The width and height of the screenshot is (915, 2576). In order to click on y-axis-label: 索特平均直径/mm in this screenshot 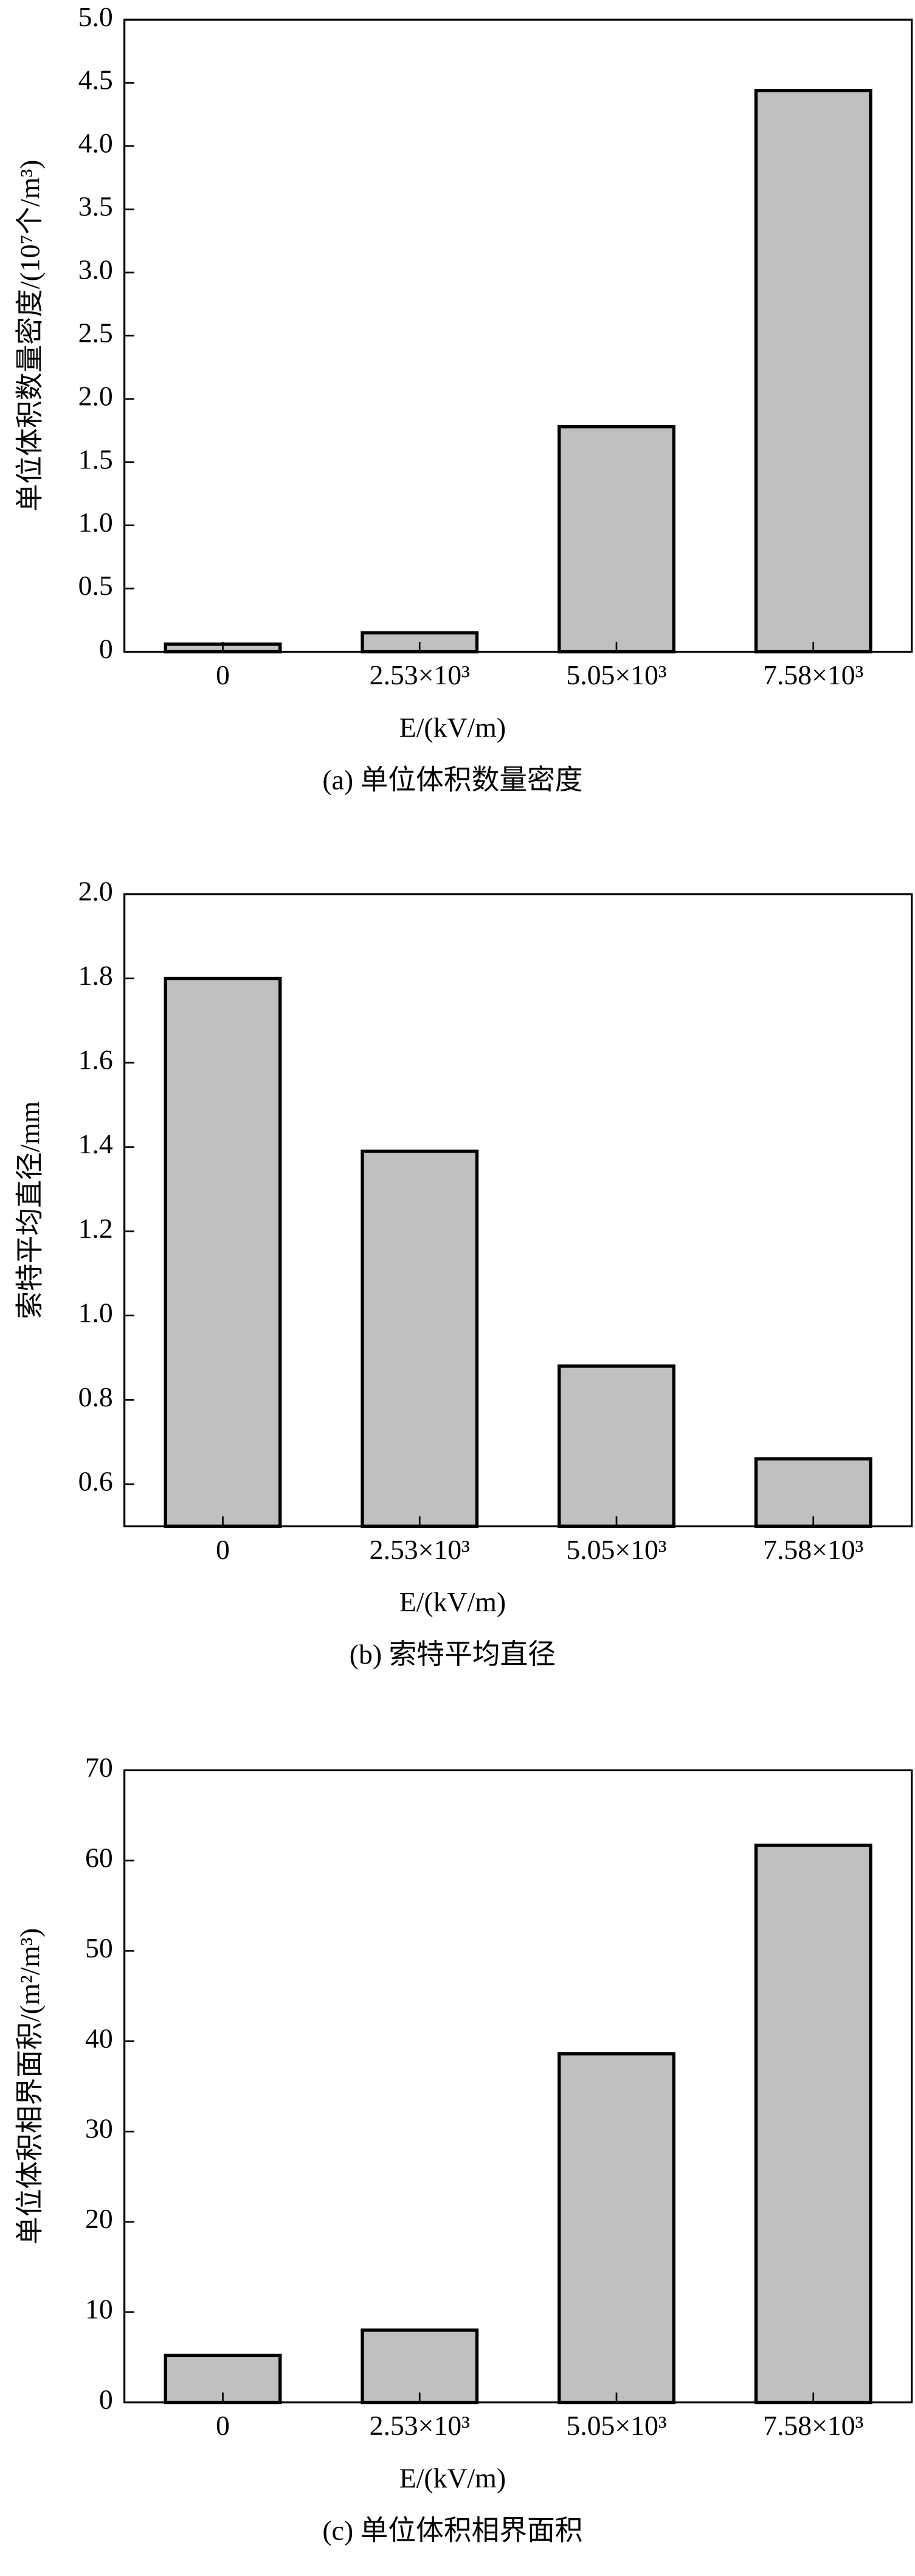, I will do `click(30, 1210)`.